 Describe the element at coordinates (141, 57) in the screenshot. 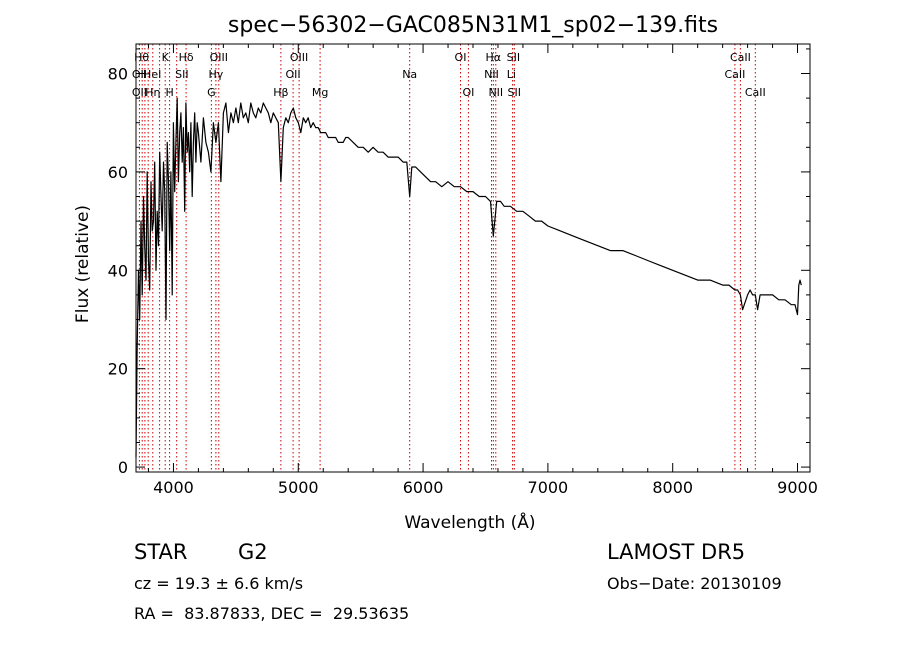

I see `line-label: Hθ` at that location.